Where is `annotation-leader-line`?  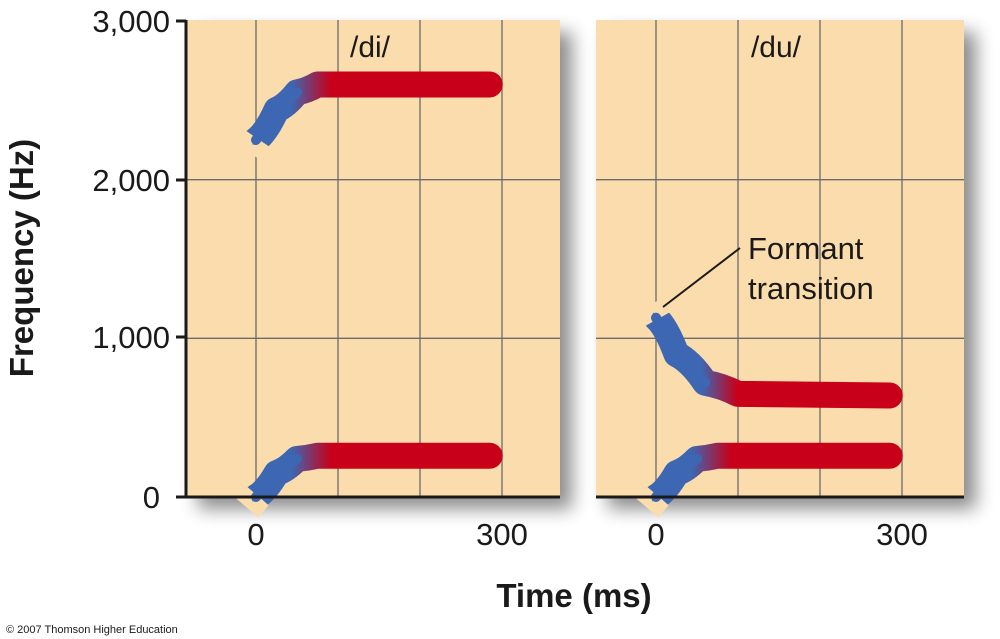 annotation-leader-line is located at coordinates (701, 277).